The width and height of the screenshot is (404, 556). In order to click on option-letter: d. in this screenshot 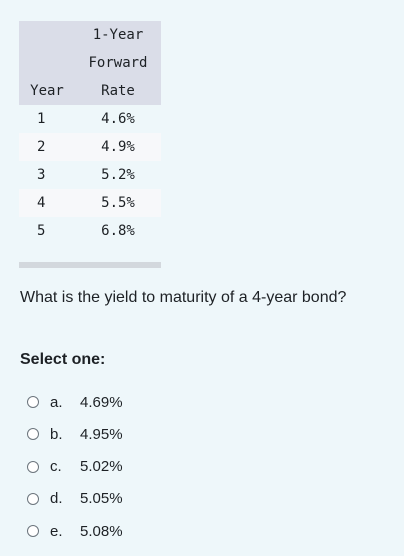, I will do `click(56, 499)`.